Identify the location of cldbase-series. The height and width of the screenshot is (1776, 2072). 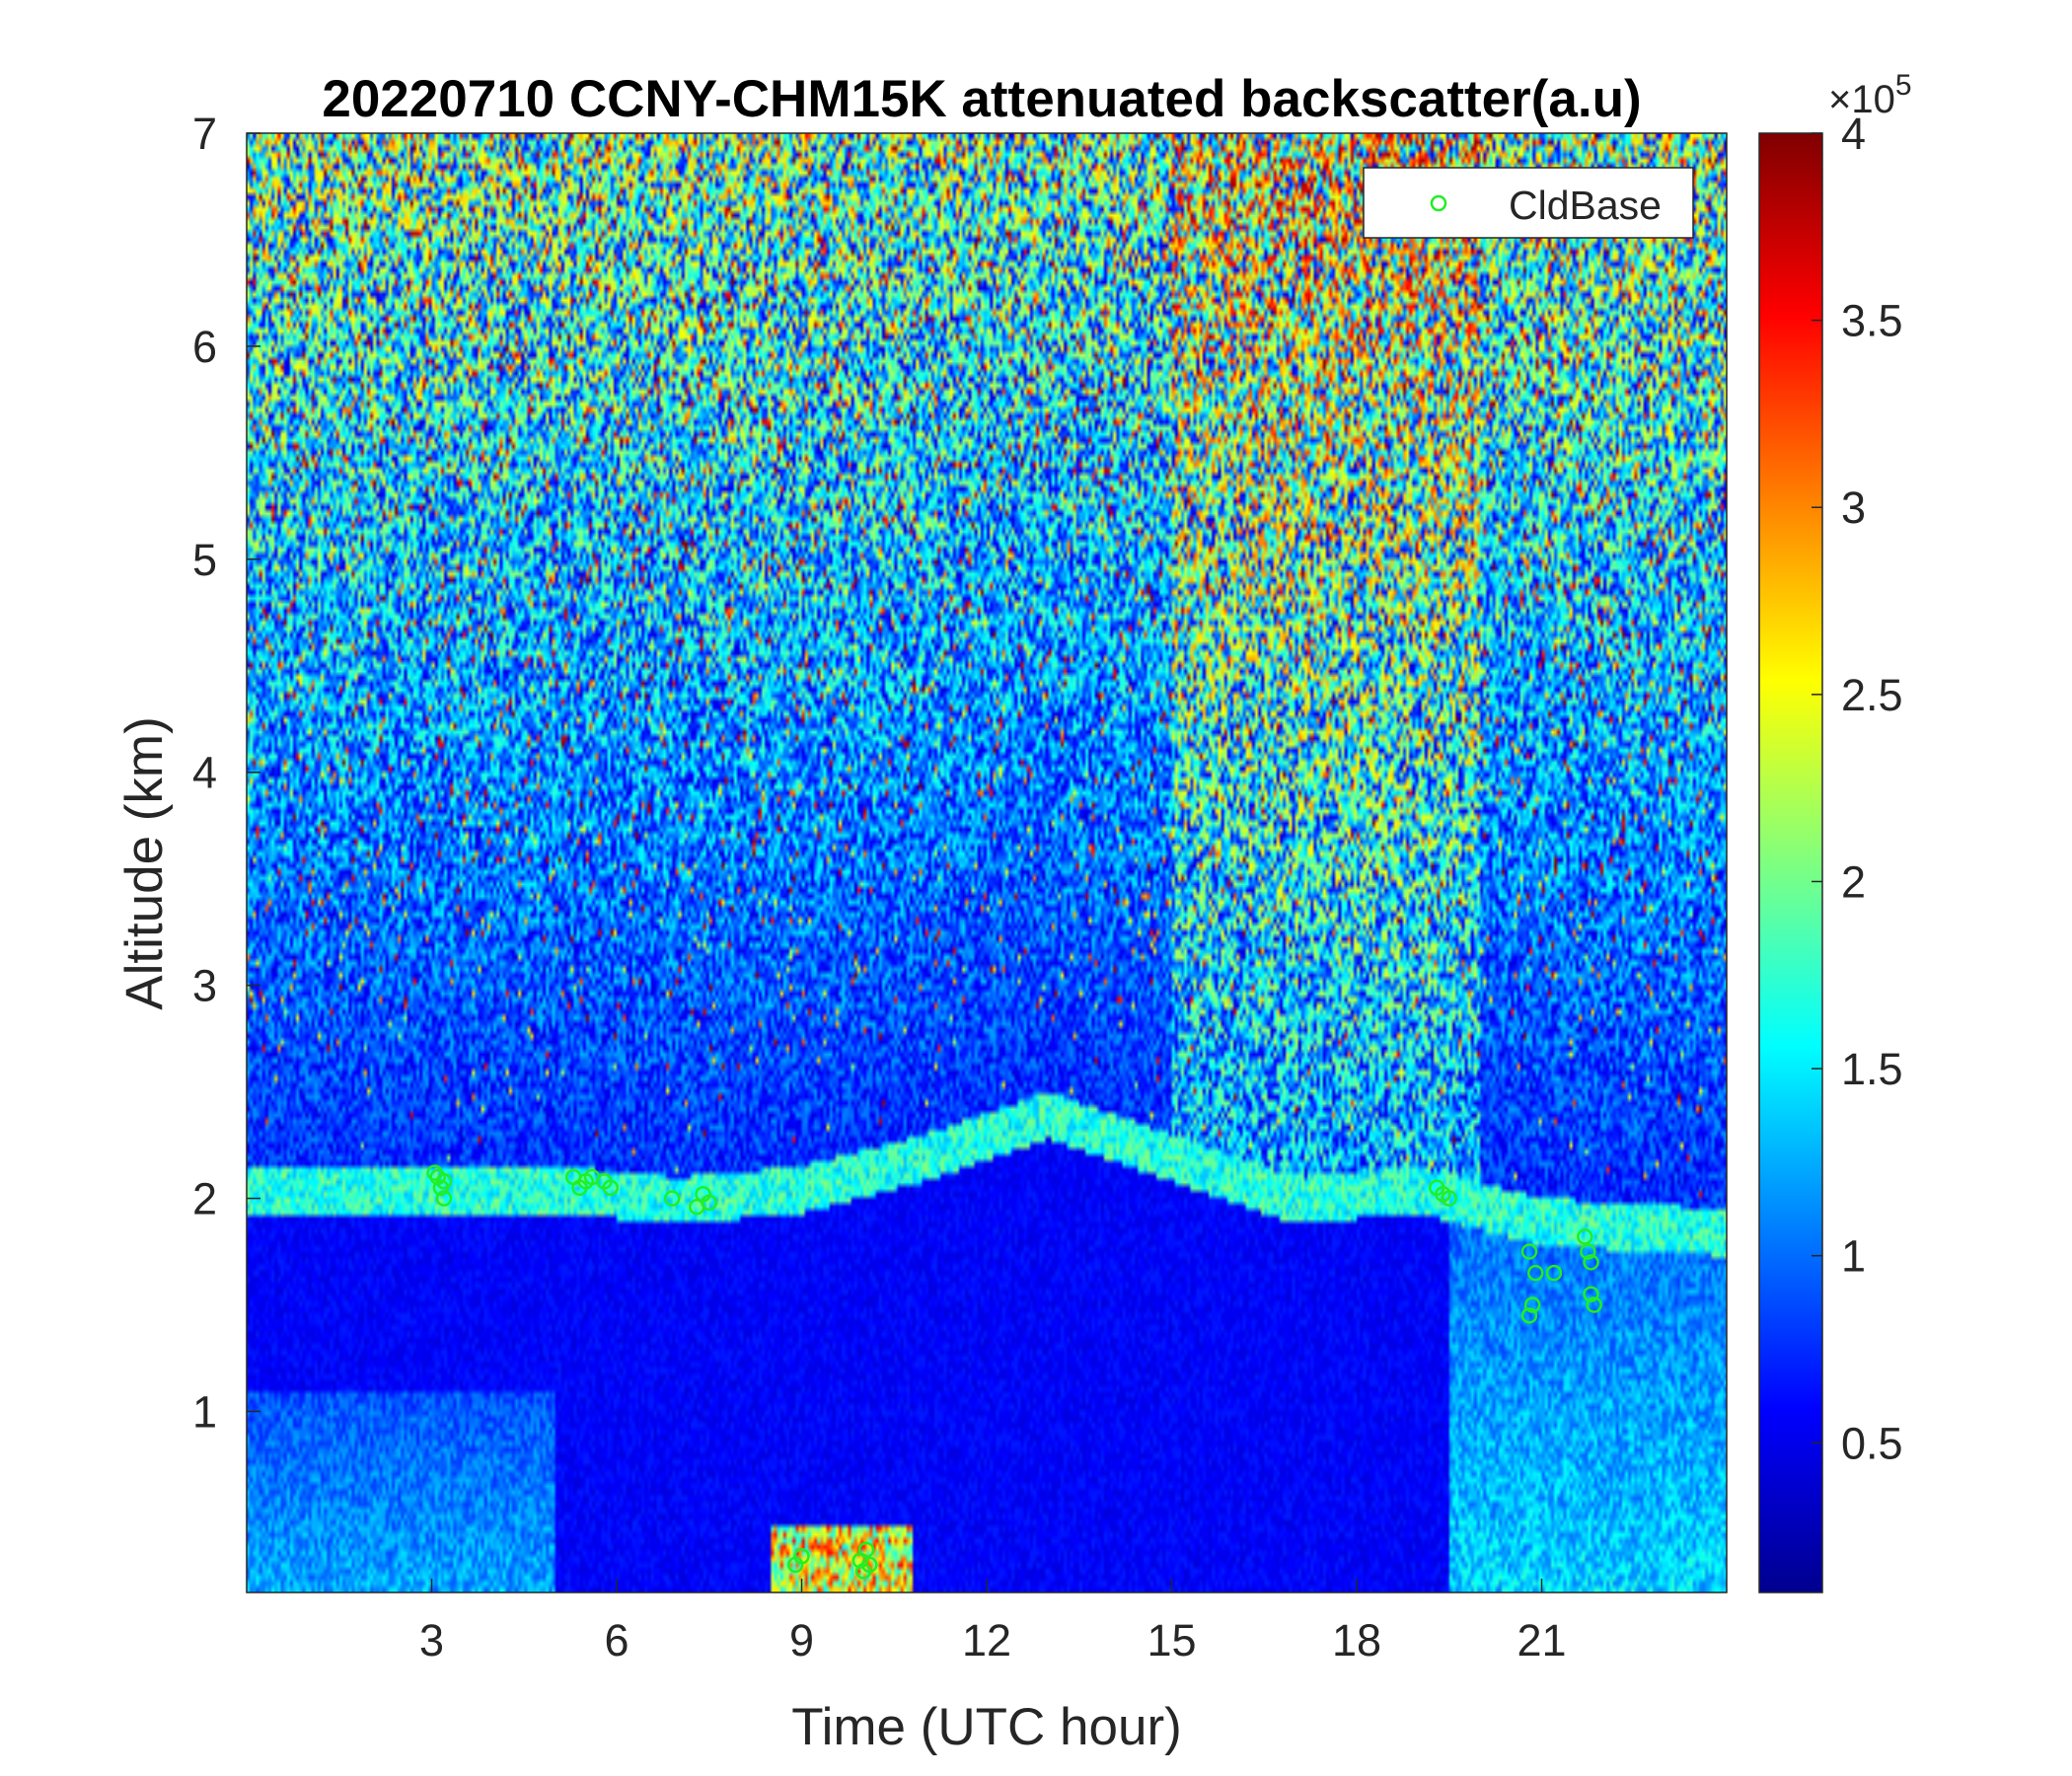
(1014, 1372).